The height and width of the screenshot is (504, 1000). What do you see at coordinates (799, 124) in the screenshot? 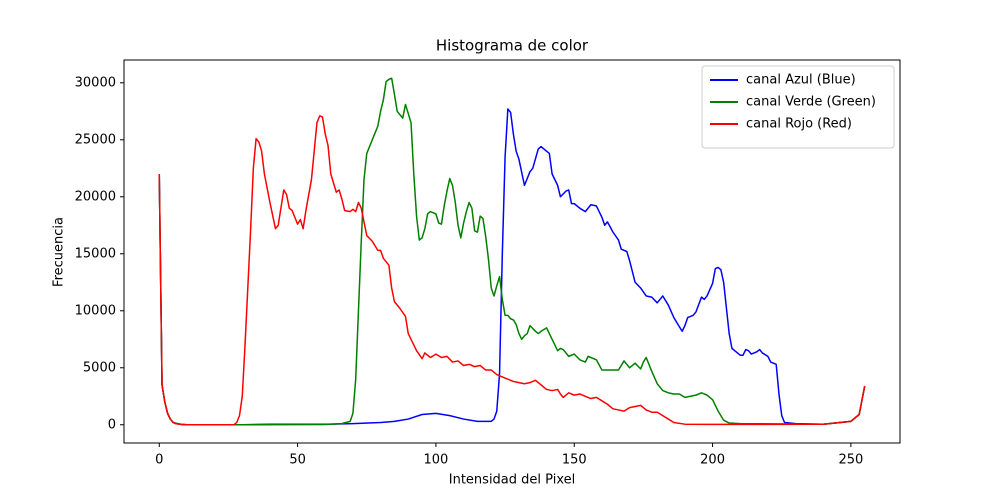
I see `legend-label: canal Rojo (Red)` at bounding box center [799, 124].